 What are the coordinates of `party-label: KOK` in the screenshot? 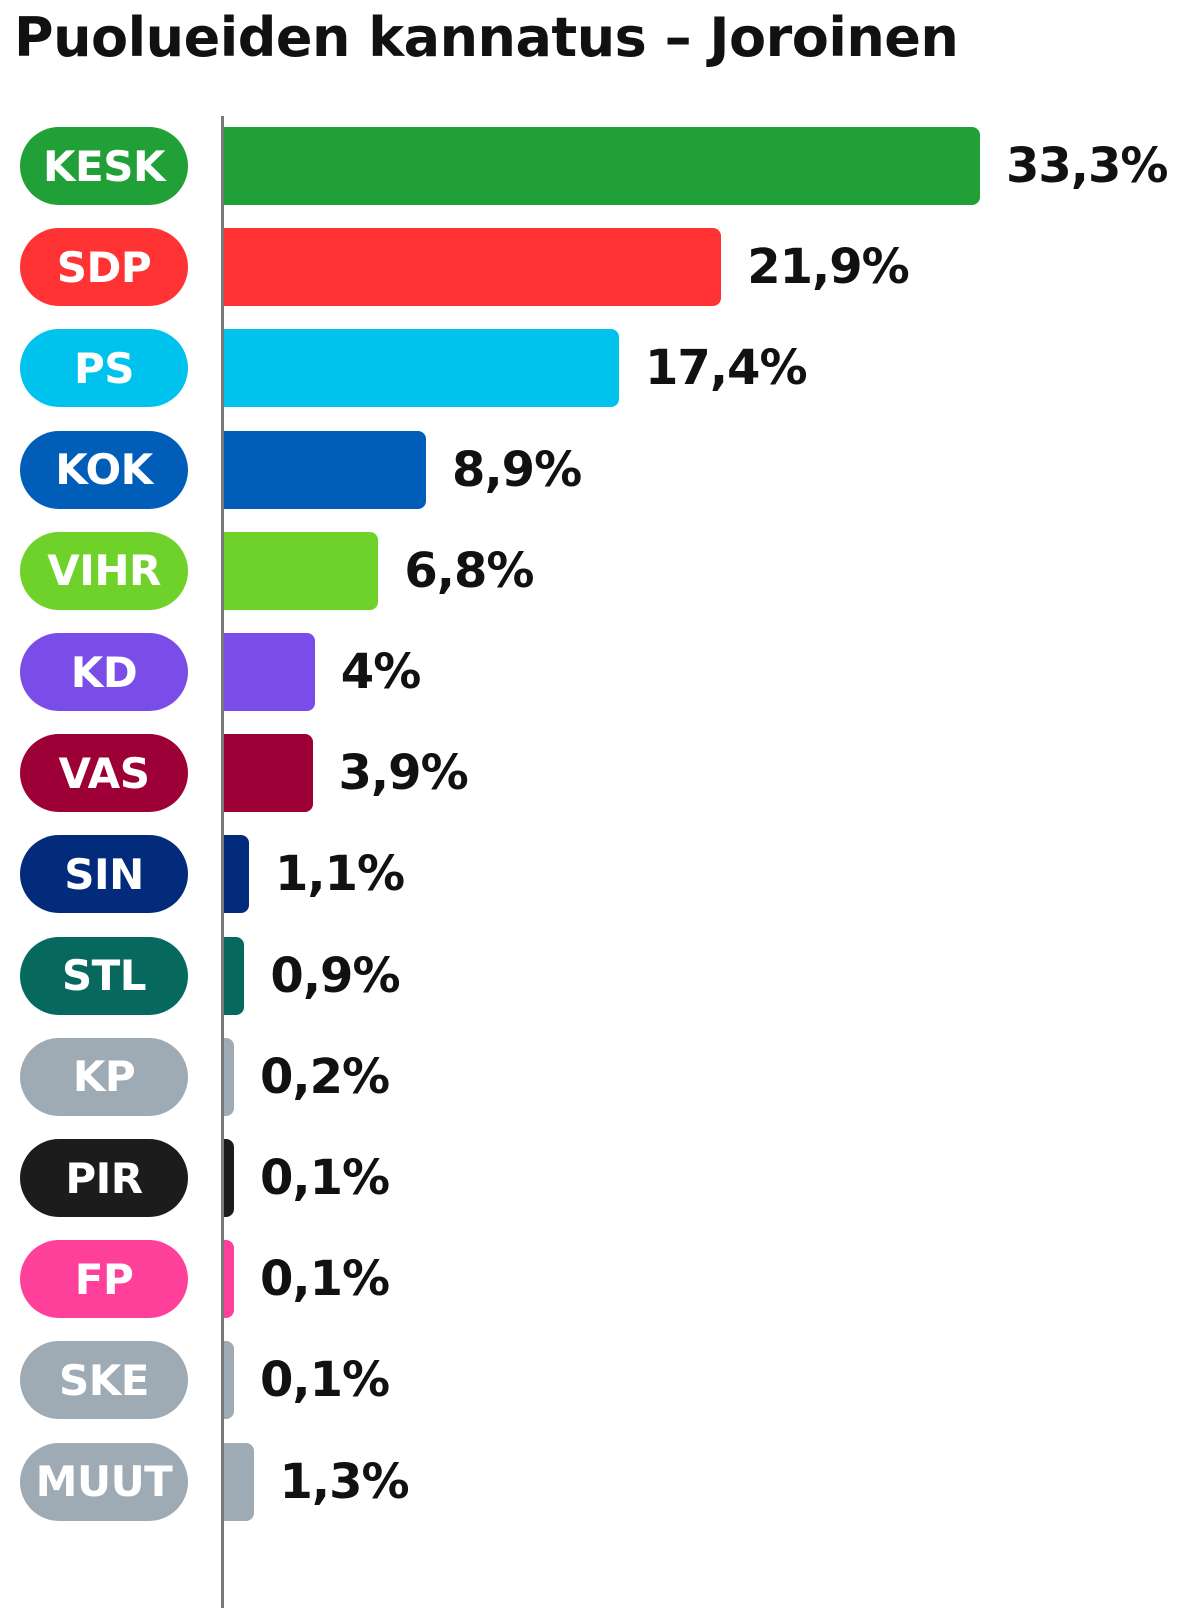 It's located at (104, 469).